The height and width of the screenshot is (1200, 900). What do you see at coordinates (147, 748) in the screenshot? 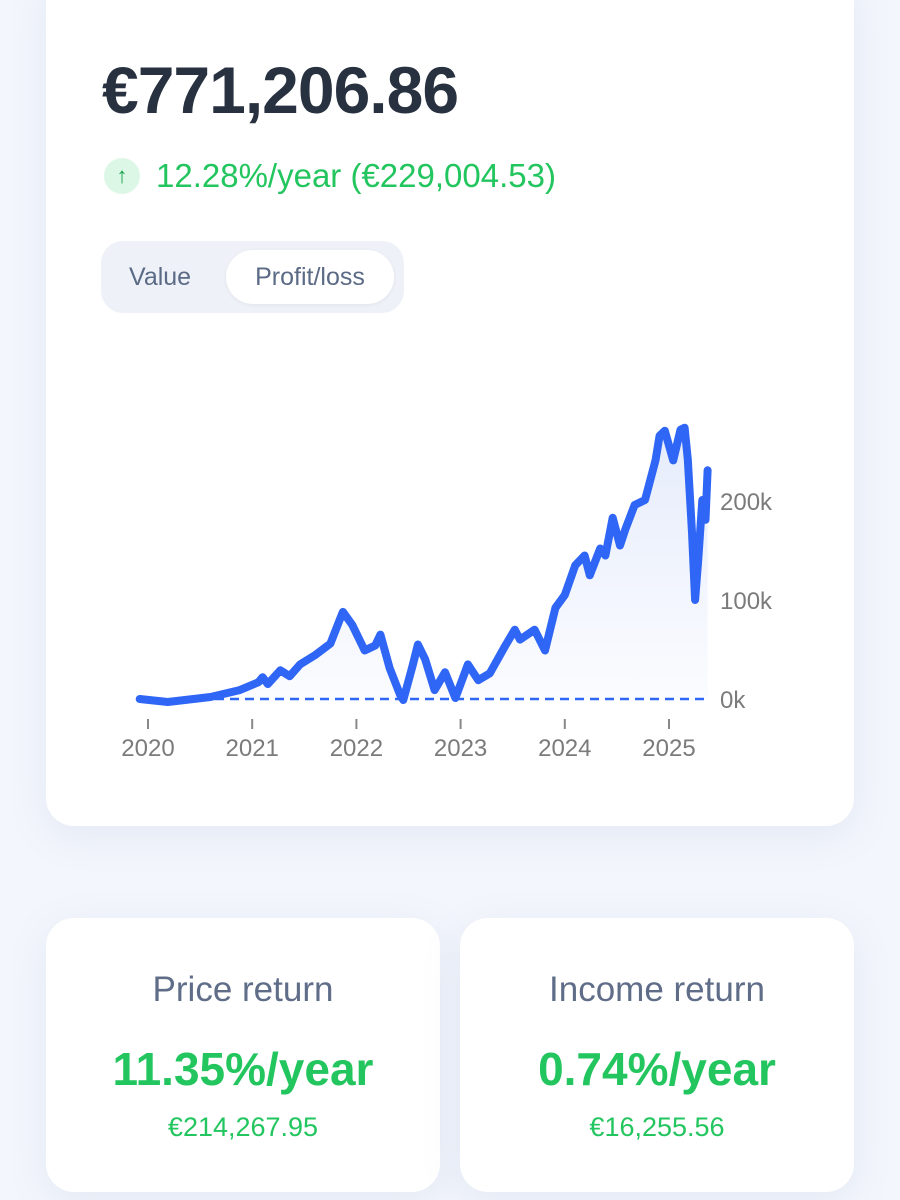
I see `x-tick-label: 2020` at bounding box center [147, 748].